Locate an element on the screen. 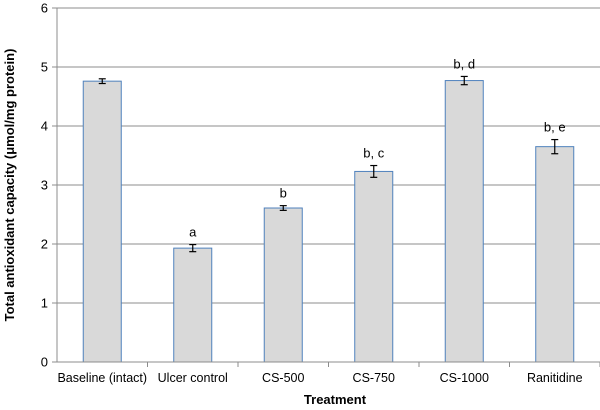 The height and width of the screenshot is (410, 600). significance-label-3: b, c is located at coordinates (373, 153).